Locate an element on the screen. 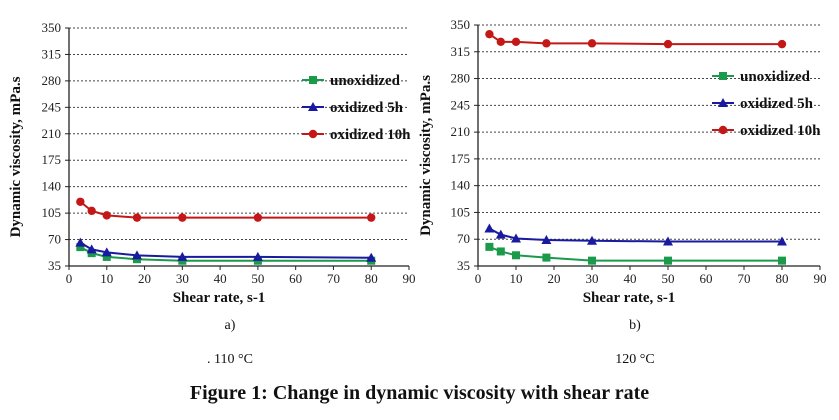  series-line-oxidized-5h is located at coordinates (225, 250).